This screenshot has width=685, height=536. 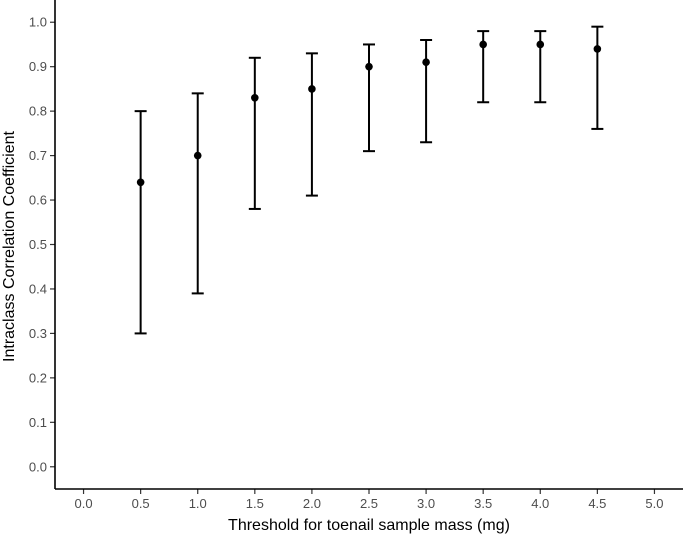 What do you see at coordinates (38, 155) in the screenshot?
I see `y-tick-label: 0.7` at bounding box center [38, 155].